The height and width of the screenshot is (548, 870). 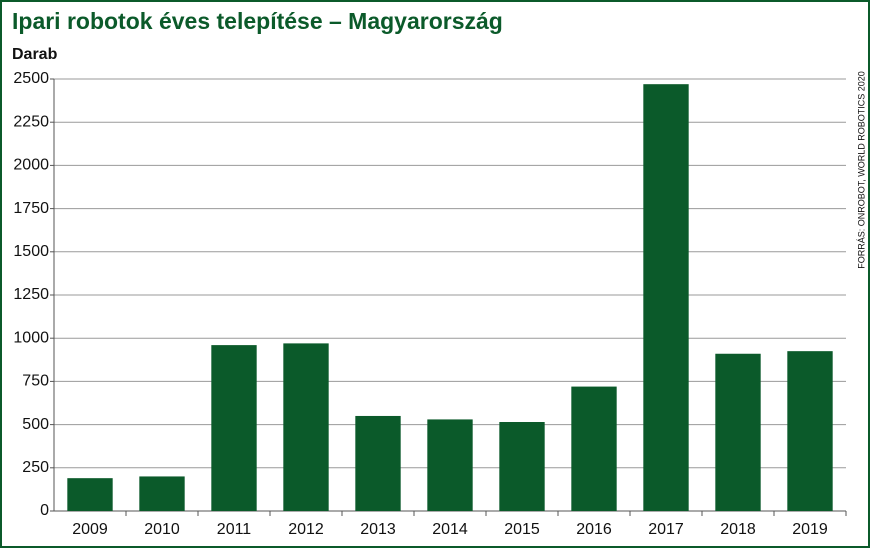 What do you see at coordinates (306, 529) in the screenshot?
I see `x-tick-label: 2012` at bounding box center [306, 529].